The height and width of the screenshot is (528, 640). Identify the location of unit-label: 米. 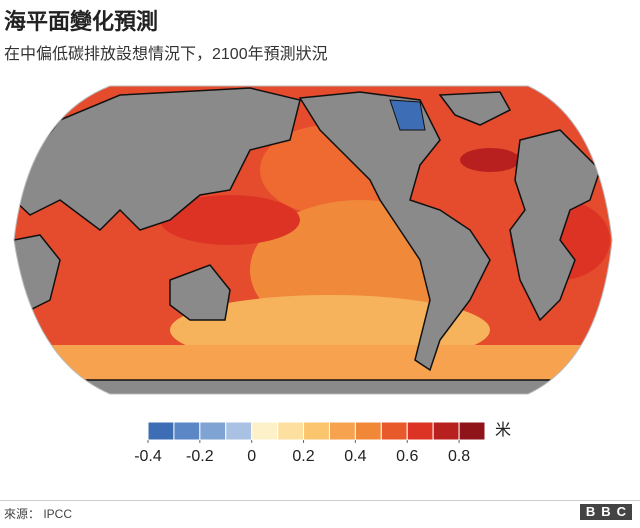
(503, 430).